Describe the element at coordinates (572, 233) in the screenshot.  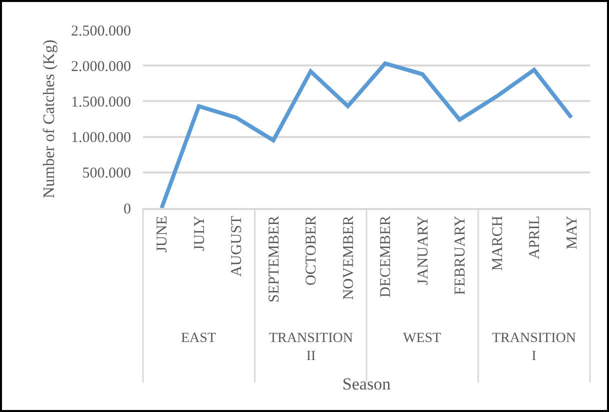
I see `x-tick-label: MAY` at that location.